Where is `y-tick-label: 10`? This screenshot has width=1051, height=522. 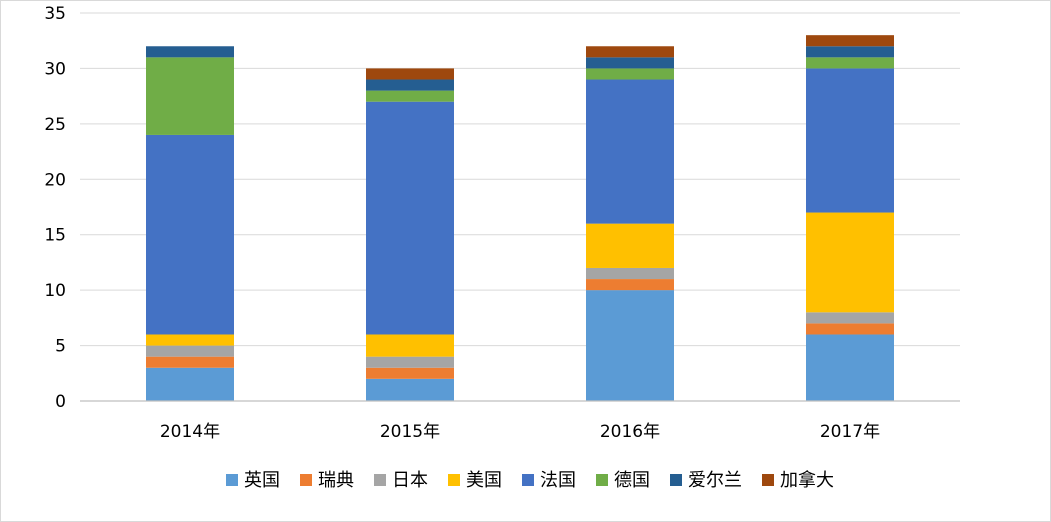 y-tick-label: 10 is located at coordinates (55, 291).